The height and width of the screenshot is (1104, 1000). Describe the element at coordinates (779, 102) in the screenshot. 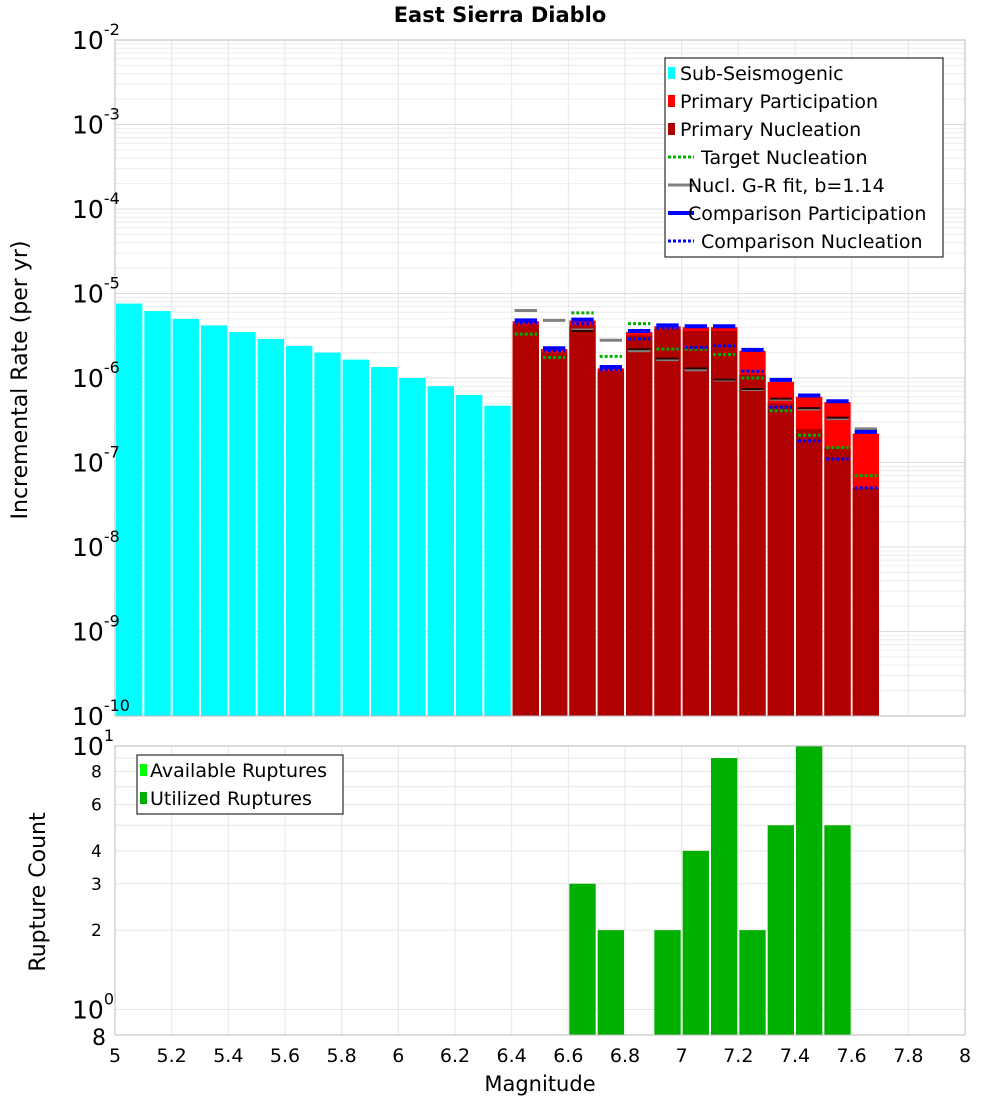

I see `rate-legend-label: Primary Participation` at that location.